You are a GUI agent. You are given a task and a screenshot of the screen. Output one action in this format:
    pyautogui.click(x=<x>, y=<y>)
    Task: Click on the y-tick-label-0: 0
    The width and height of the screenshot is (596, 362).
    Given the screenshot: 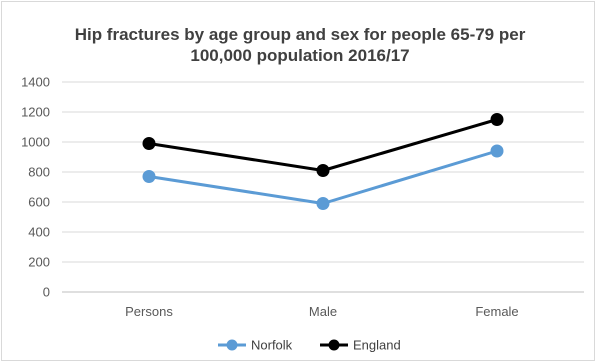 What is the action you would take?
    pyautogui.click(x=46, y=292)
    